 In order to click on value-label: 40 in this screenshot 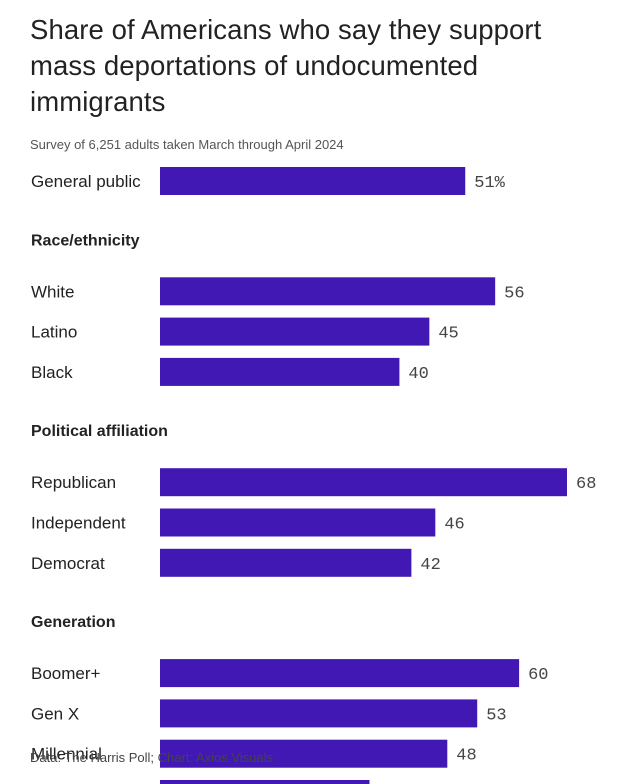, I will do `click(418, 374)`.